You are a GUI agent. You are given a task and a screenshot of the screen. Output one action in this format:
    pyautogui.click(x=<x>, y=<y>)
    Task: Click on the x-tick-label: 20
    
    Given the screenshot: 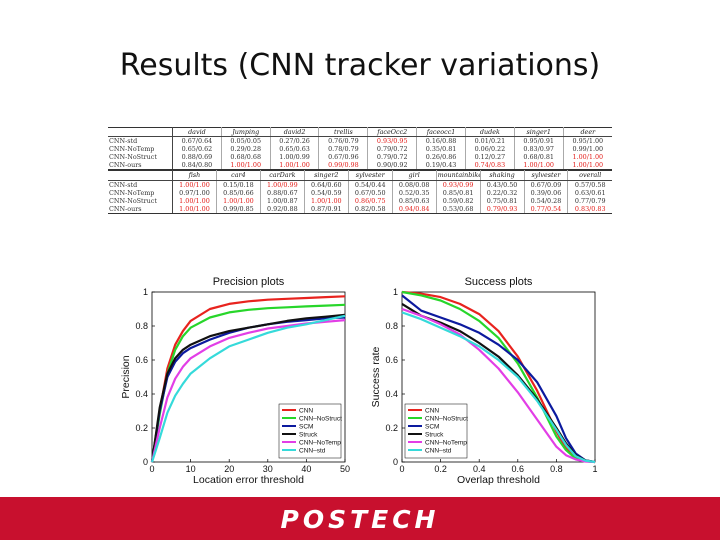 What is the action you would take?
    pyautogui.click(x=229, y=469)
    